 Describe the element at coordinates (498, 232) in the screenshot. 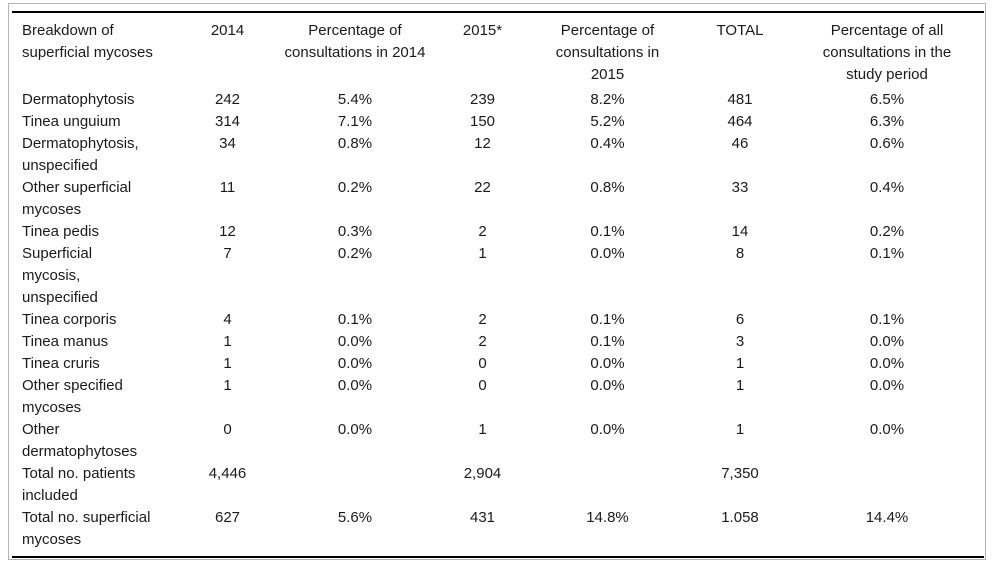

I see `table-row: Tinea pedis 12 0.3% 2 0.1% 14 0.2%` at that location.